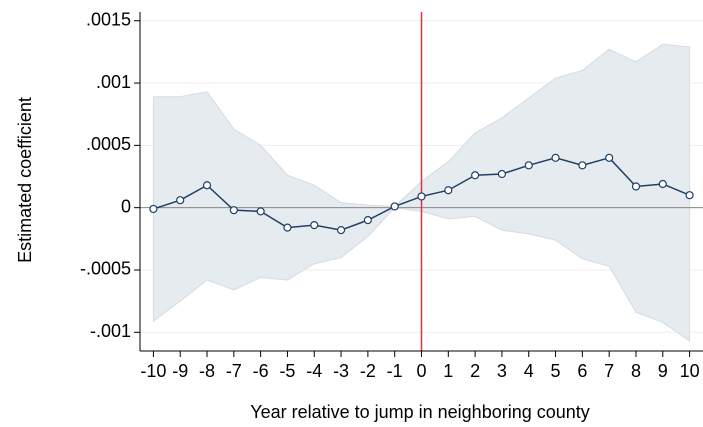 This screenshot has height=427, width=703. What do you see at coordinates (636, 371) in the screenshot?
I see `x-tick-label: 8` at bounding box center [636, 371].